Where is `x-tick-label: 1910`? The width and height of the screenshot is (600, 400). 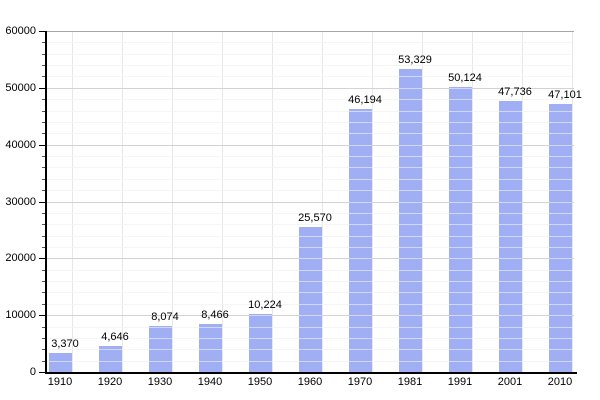 x-tick-label: 1910 is located at coordinates (60, 382).